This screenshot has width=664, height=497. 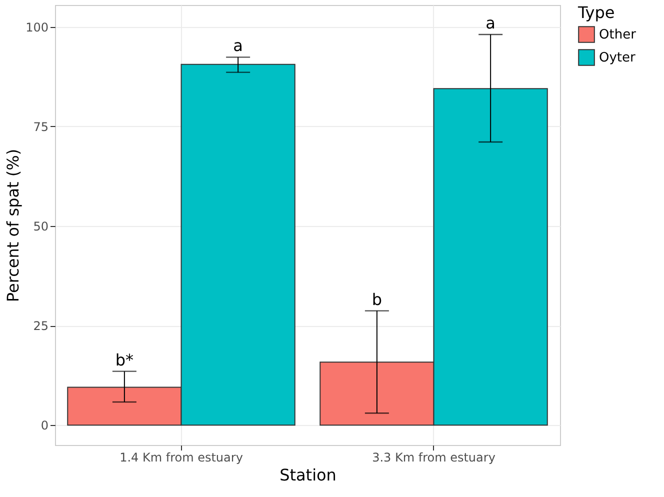 What do you see at coordinates (40, 127) in the screenshot?
I see `y-tick-label: 75` at bounding box center [40, 127].